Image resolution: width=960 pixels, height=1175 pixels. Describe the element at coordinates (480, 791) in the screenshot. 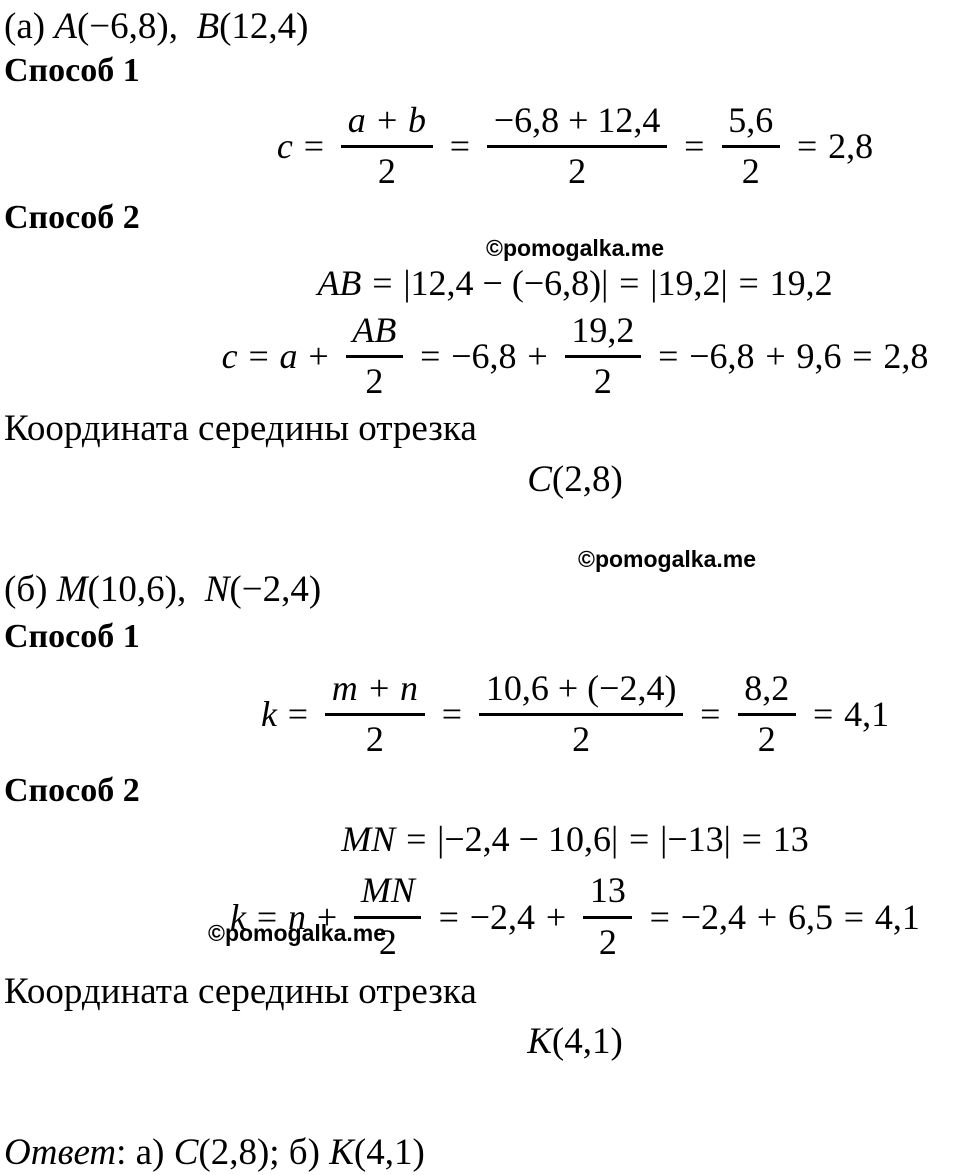

I see `part-b-method-2-heading: Способ 2` at that location.